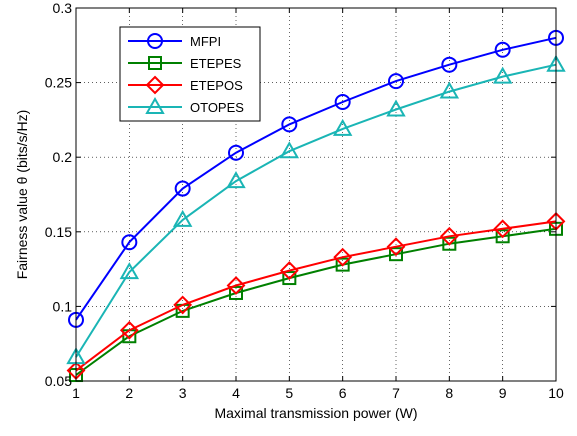  What do you see at coordinates (236, 393) in the screenshot?
I see `x-tick-label: 4` at bounding box center [236, 393].